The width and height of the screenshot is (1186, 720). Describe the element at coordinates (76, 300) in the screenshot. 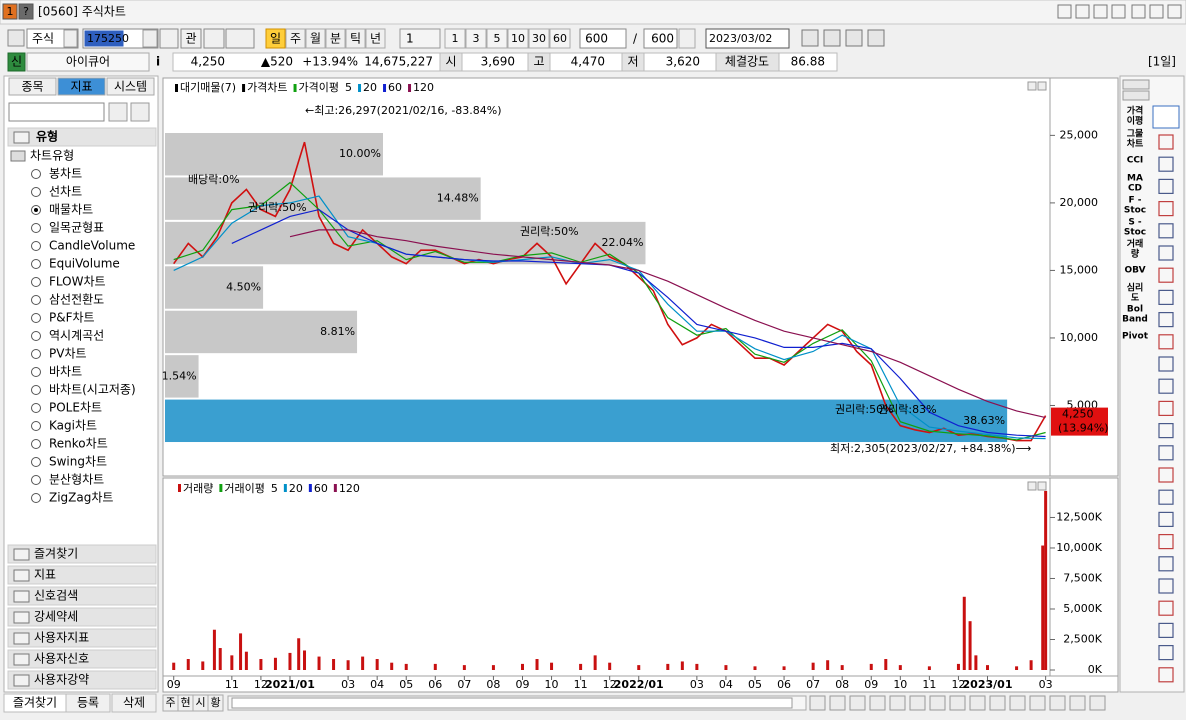

I see `chart-type-item: 삼선전환도` at that location.